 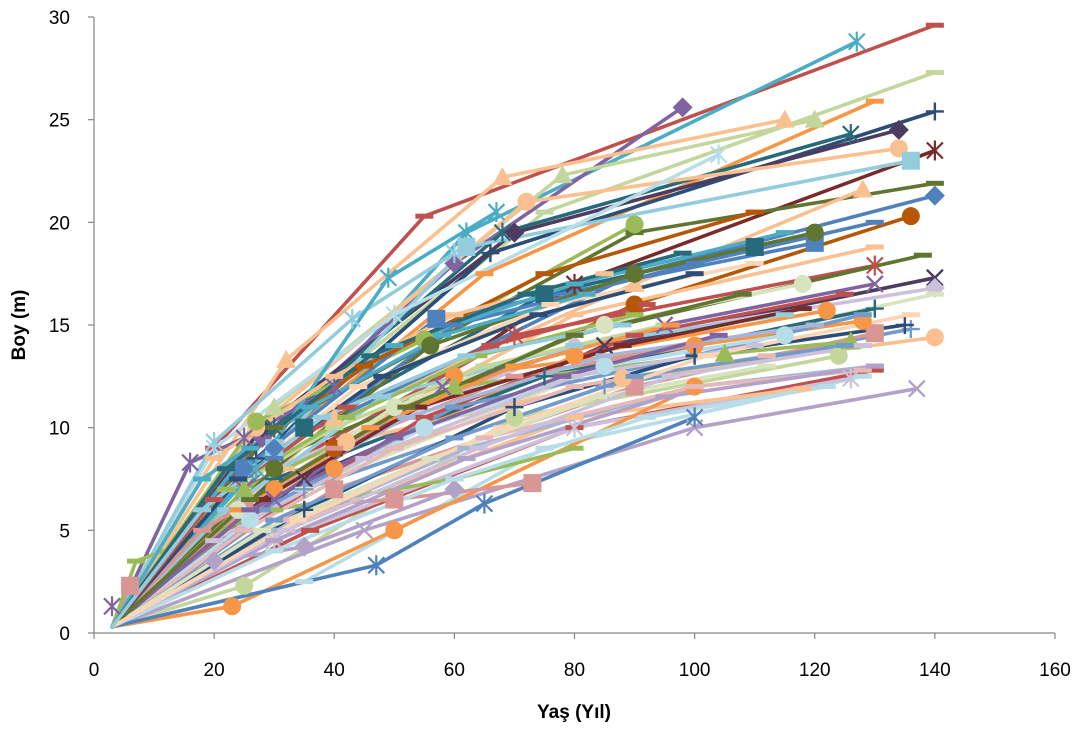 What do you see at coordinates (64, 634) in the screenshot?
I see `y-tick-label: 0` at bounding box center [64, 634].